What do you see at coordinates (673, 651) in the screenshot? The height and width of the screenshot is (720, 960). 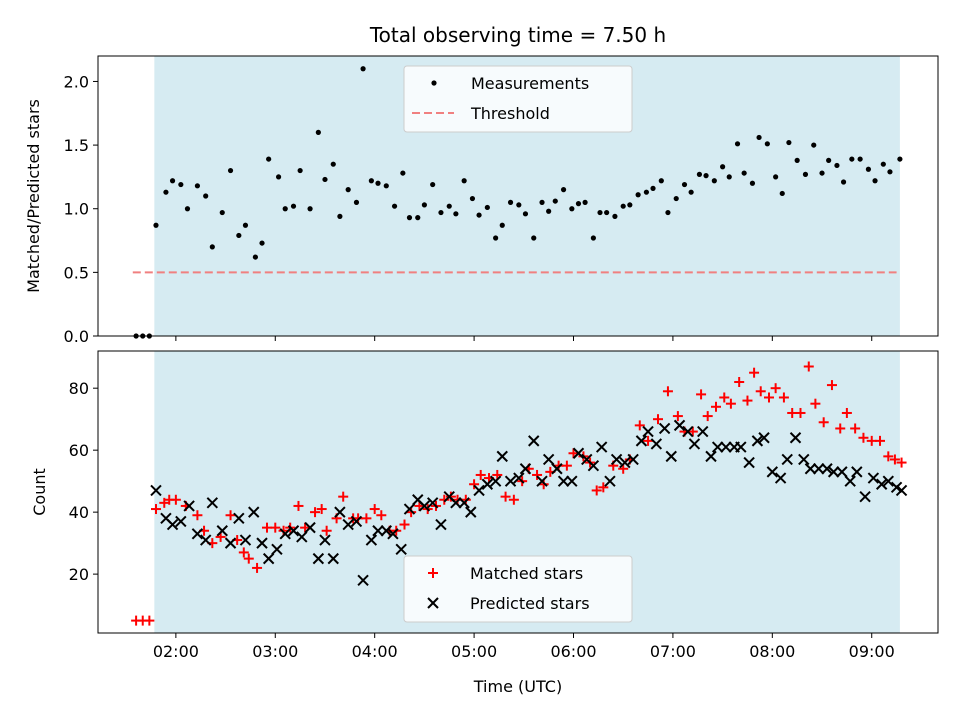 I see `x-tick-label: 07:00` at bounding box center [673, 651].